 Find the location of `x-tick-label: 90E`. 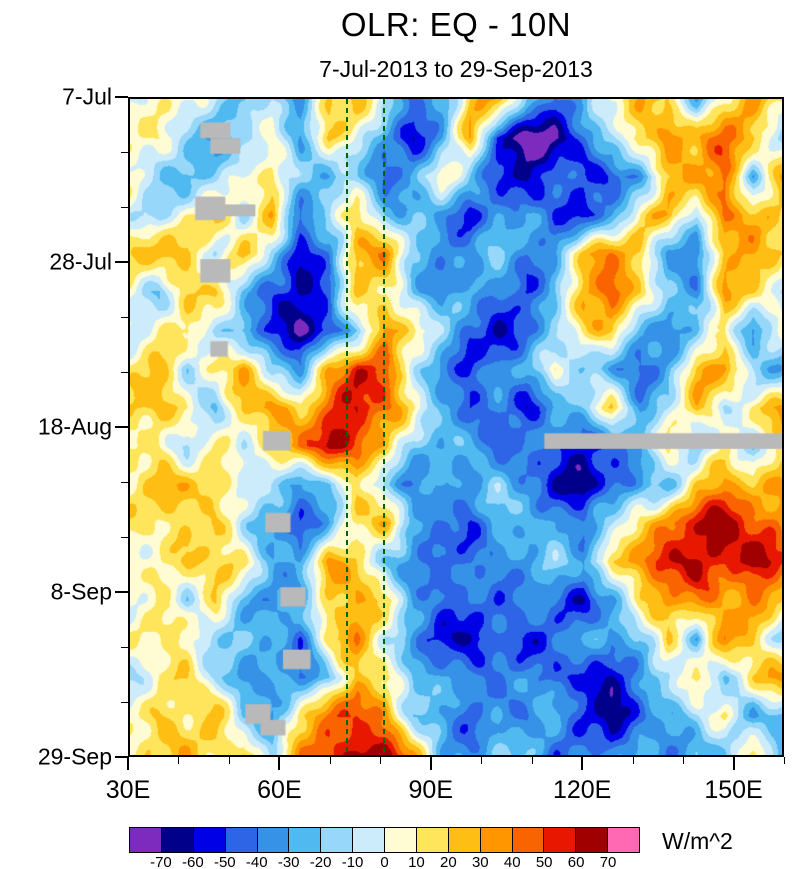

x-tick-label: 90E is located at coordinates (431, 790).